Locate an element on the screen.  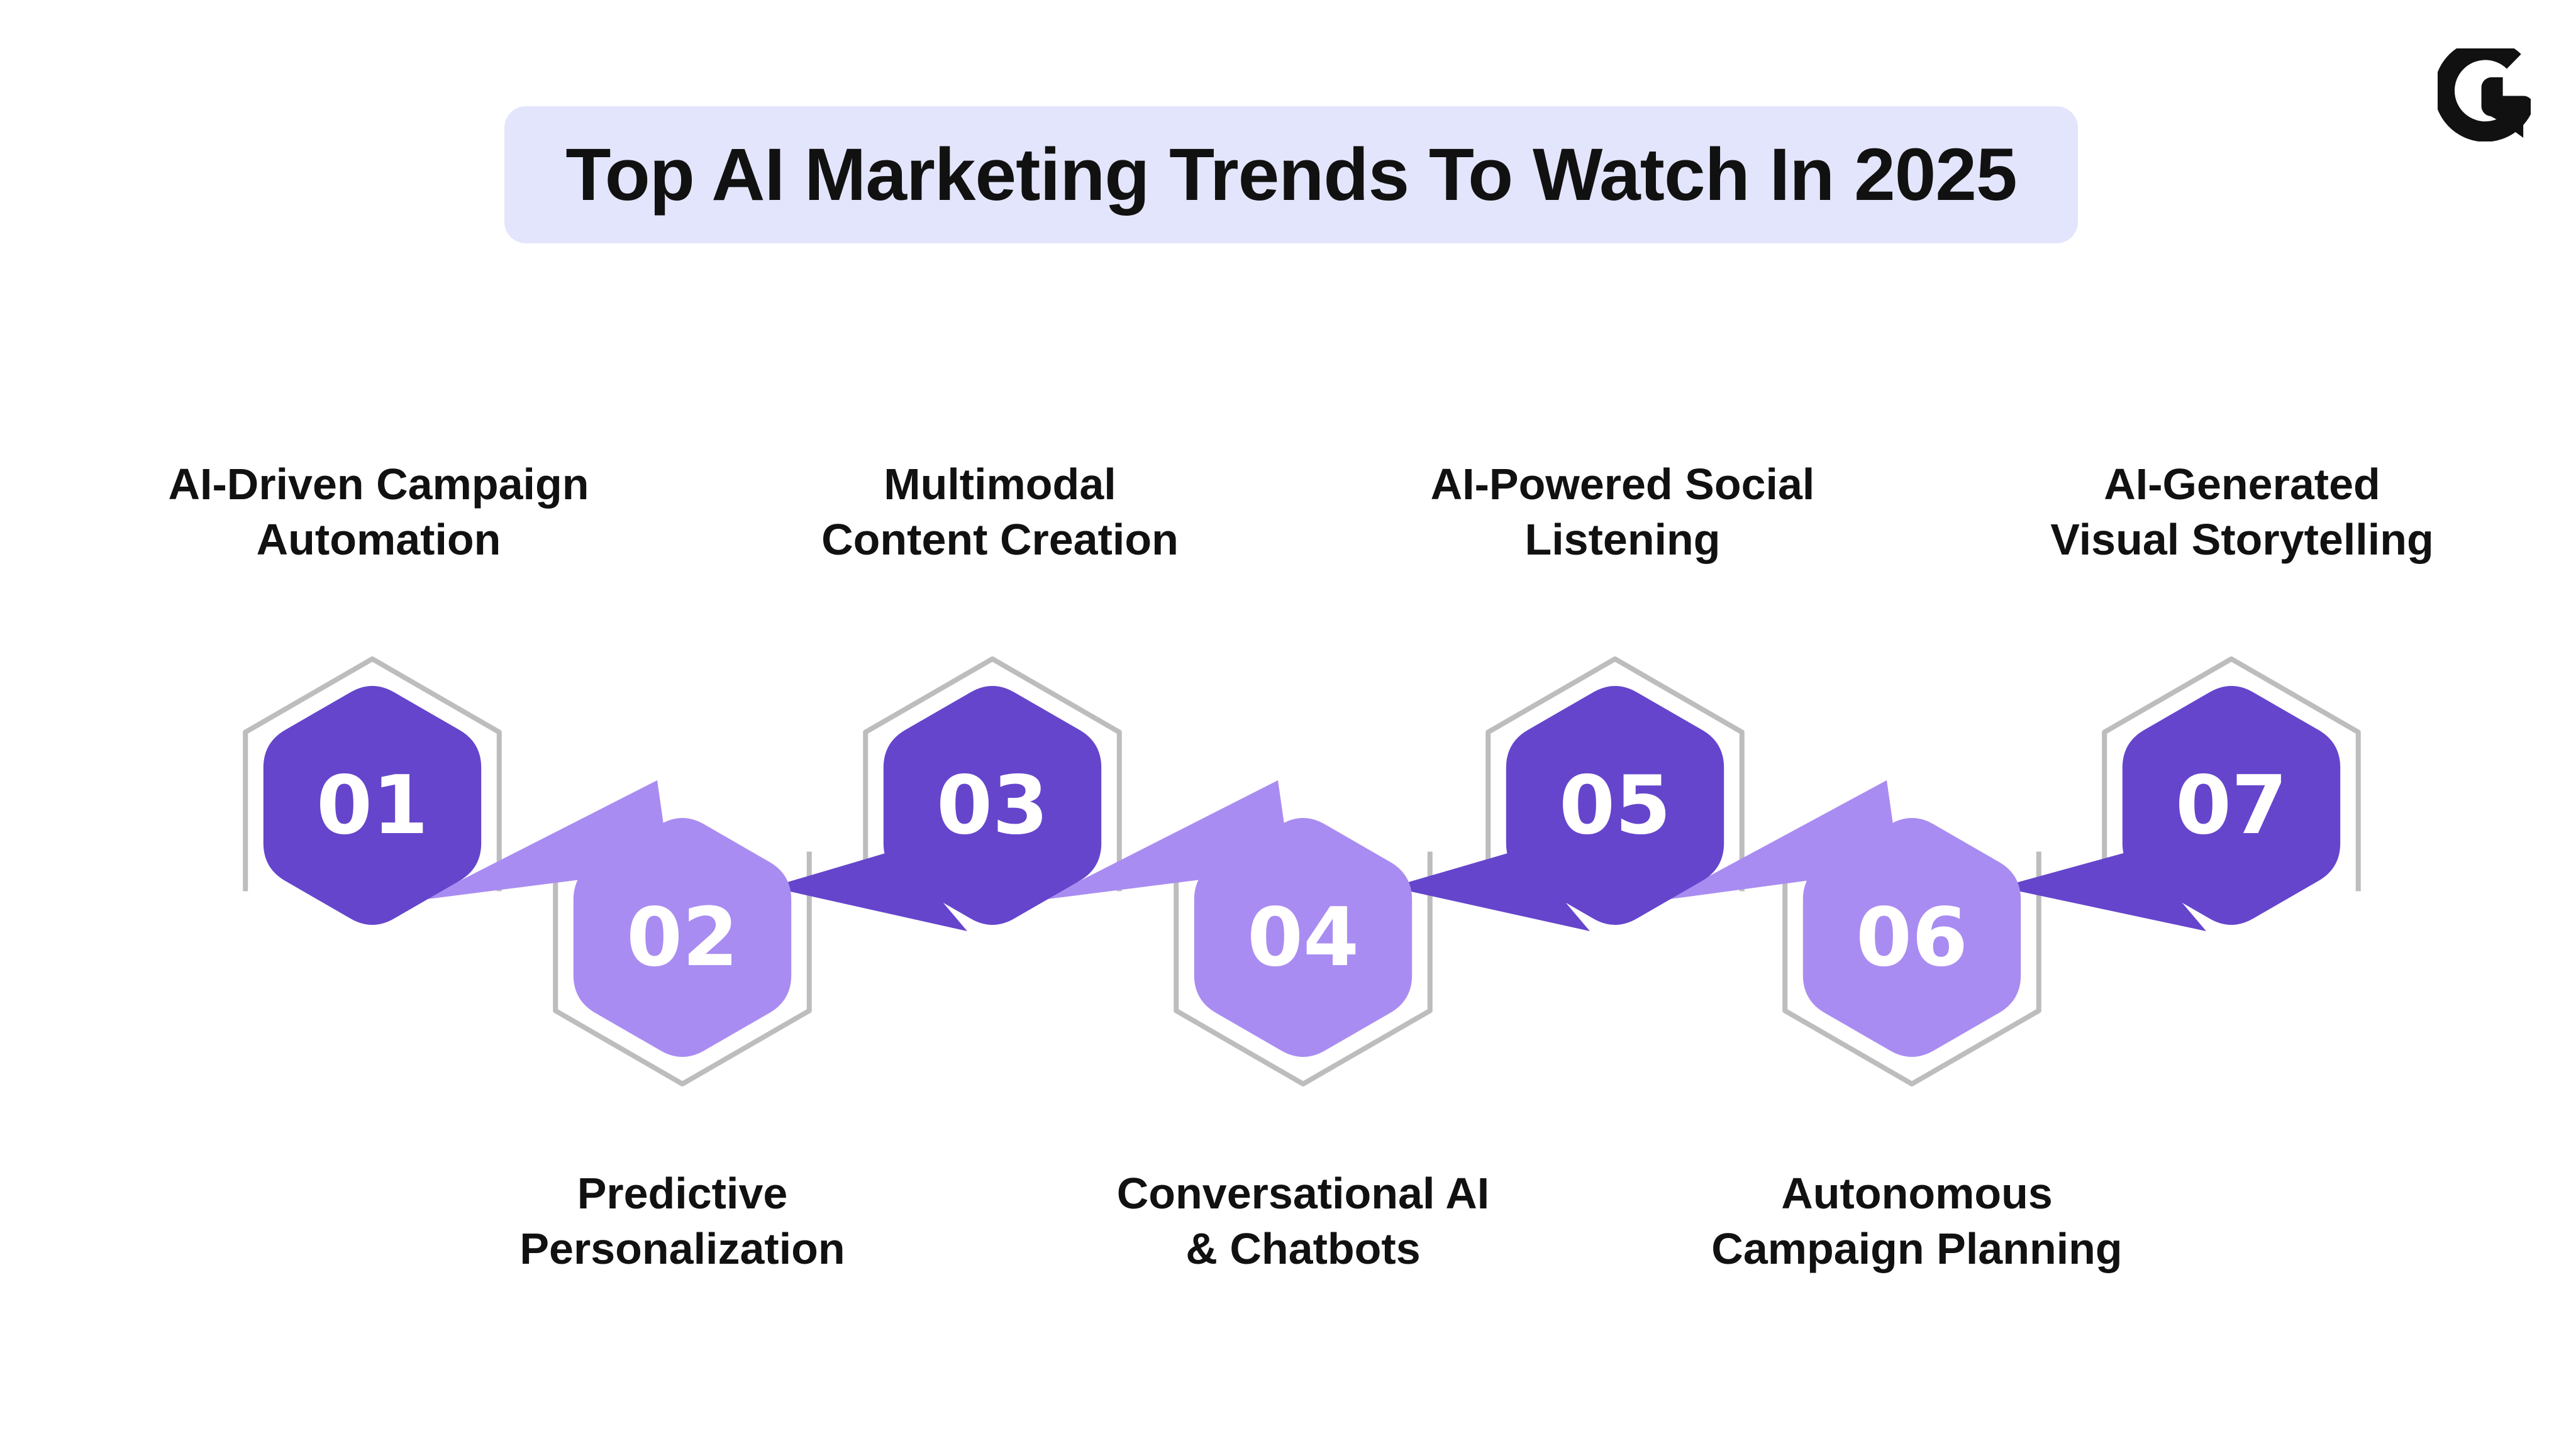
step-label-line: Visual Storytelling is located at coordinates (2242, 539).